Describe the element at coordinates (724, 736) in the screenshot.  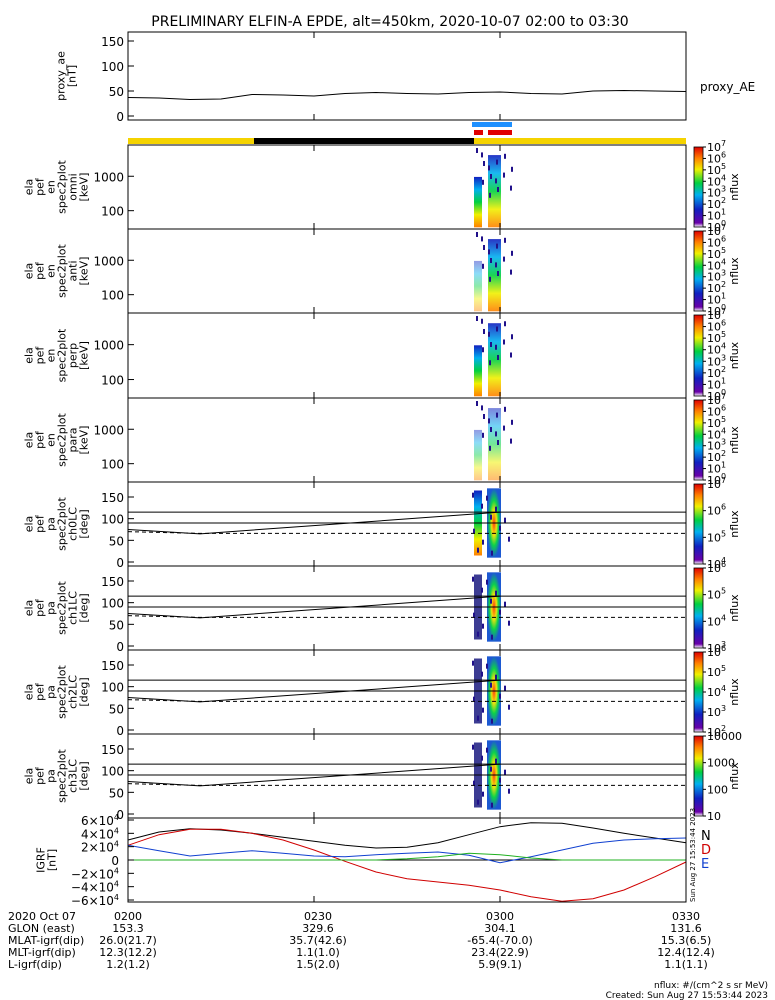
I see `colorbar-tick-label: 10000` at that location.